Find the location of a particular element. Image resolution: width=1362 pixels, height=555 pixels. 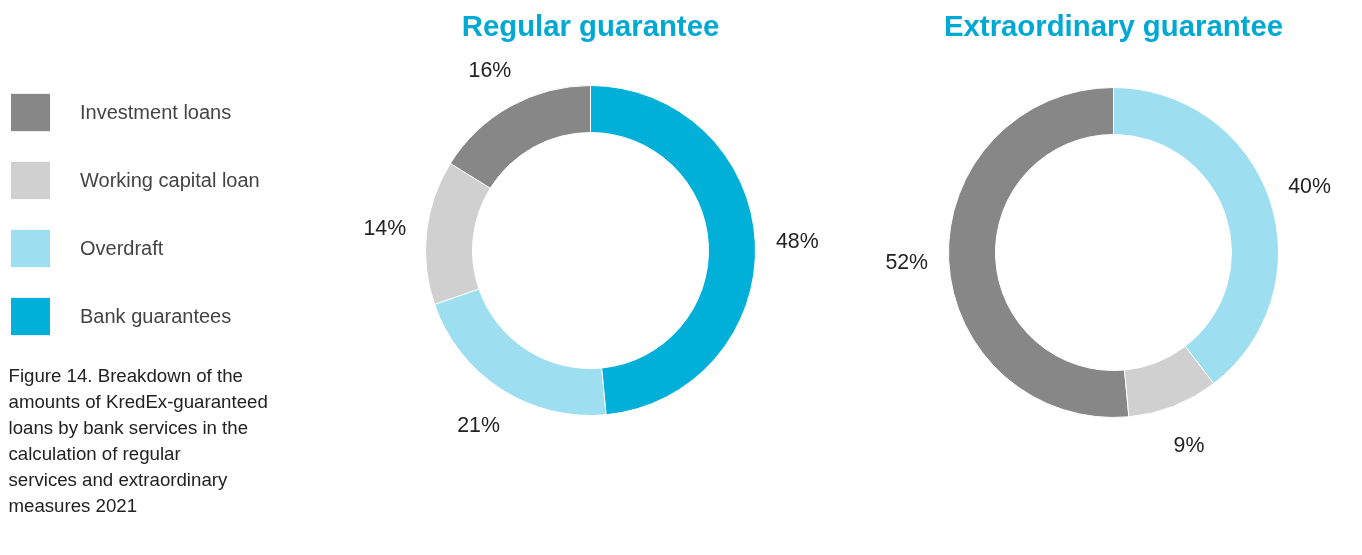

chart-title: Extraordinary guarantee is located at coordinates (1113, 25).